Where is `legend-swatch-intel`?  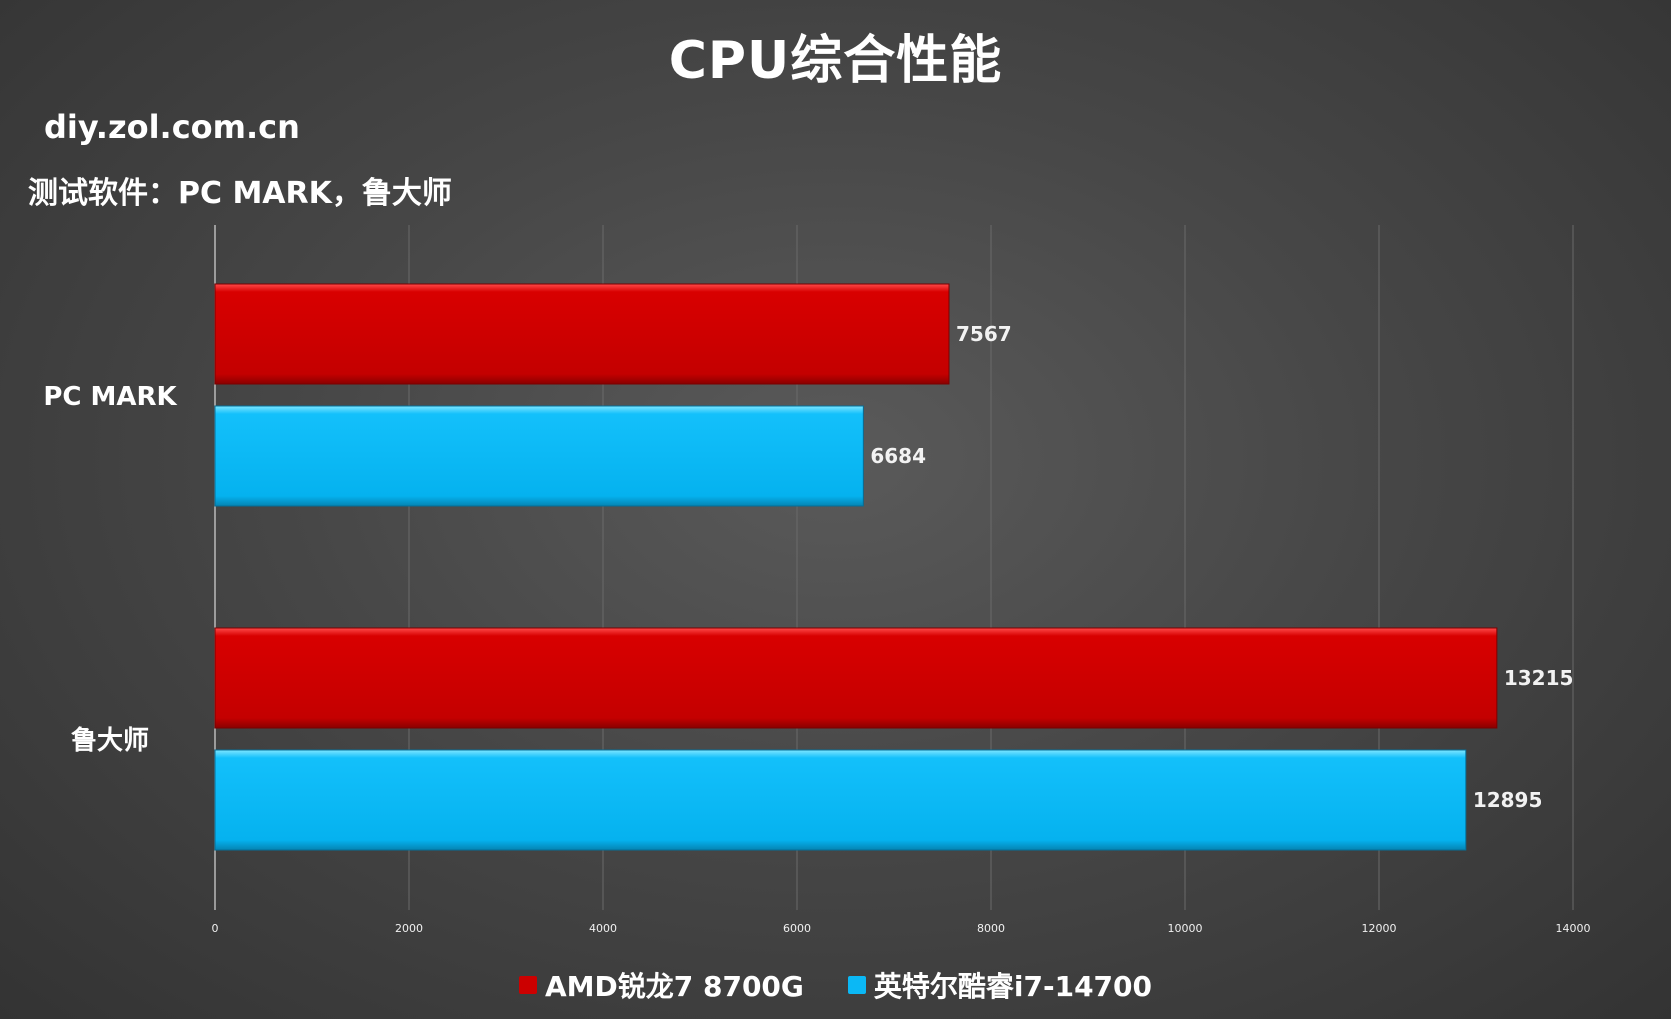
legend-swatch-intel is located at coordinates (856, 985).